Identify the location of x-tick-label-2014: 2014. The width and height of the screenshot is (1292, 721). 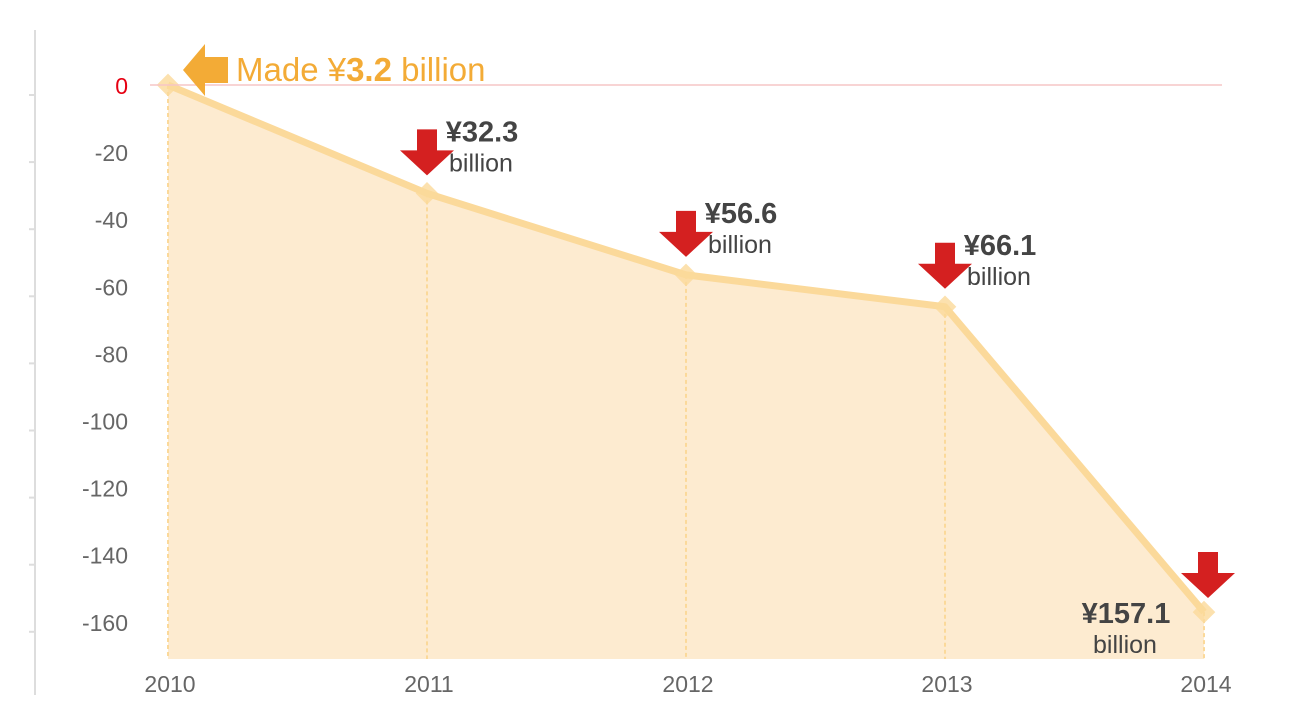
(1205, 684).